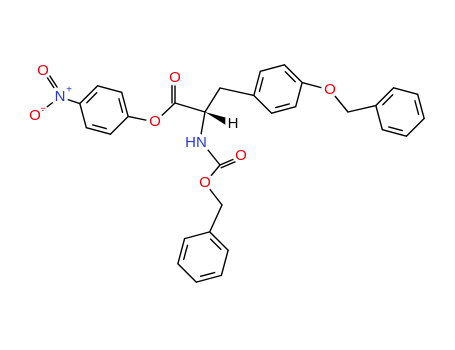  What do you see at coordinates (43, 109) in the screenshot?
I see `charge-label: −` at bounding box center [43, 109].